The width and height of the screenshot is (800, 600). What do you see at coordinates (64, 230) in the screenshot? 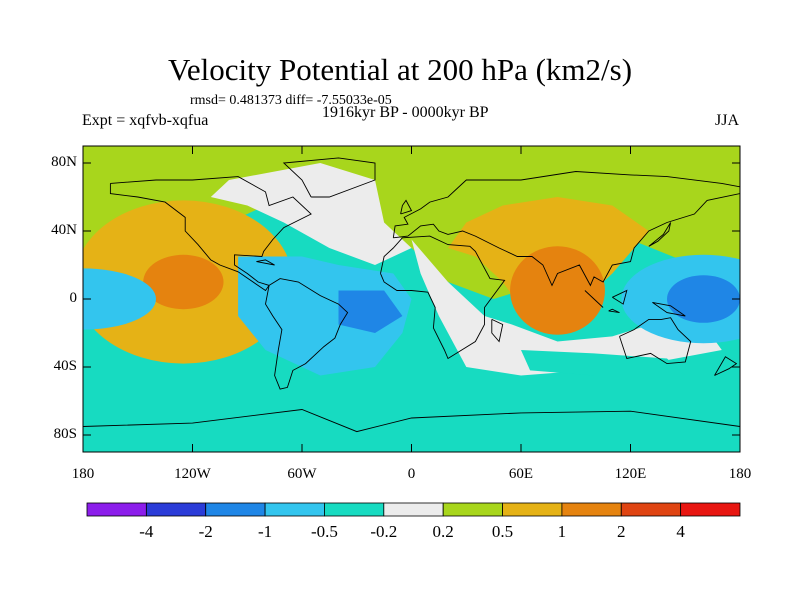
I see `lat-label: 40N` at bounding box center [64, 230].